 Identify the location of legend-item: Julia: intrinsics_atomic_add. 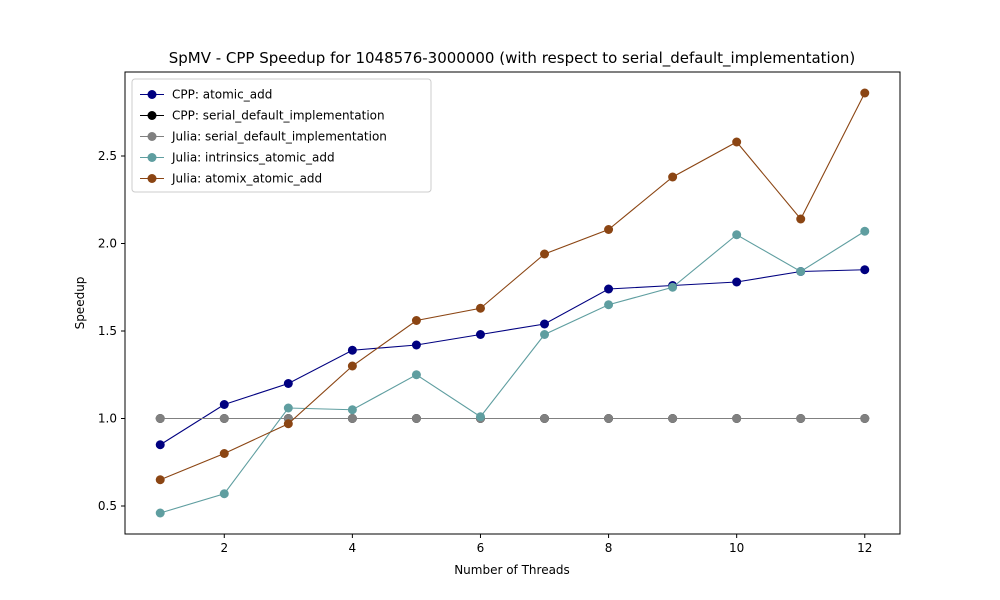
(237, 158).